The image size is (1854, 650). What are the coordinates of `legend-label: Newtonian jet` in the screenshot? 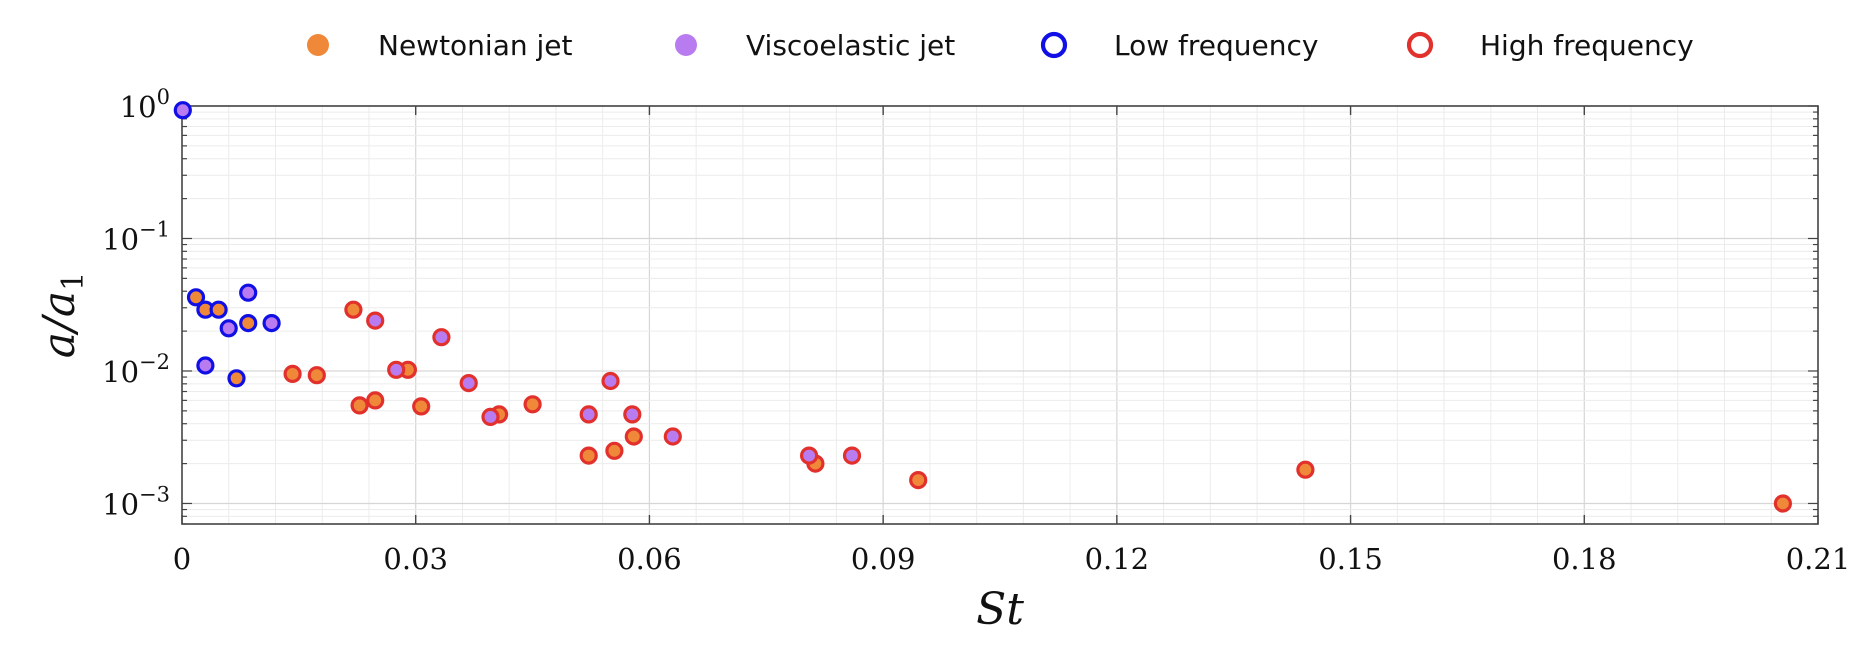 It's located at (475, 45).